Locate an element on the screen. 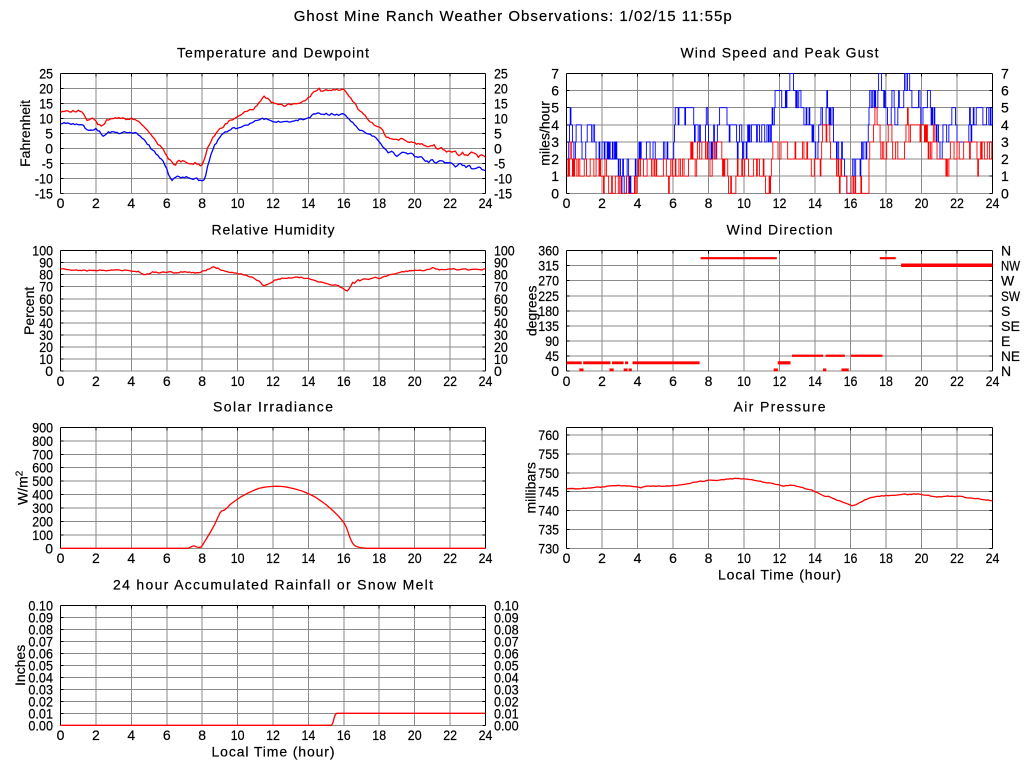  svg-text: 25 is located at coordinates (46, 74).